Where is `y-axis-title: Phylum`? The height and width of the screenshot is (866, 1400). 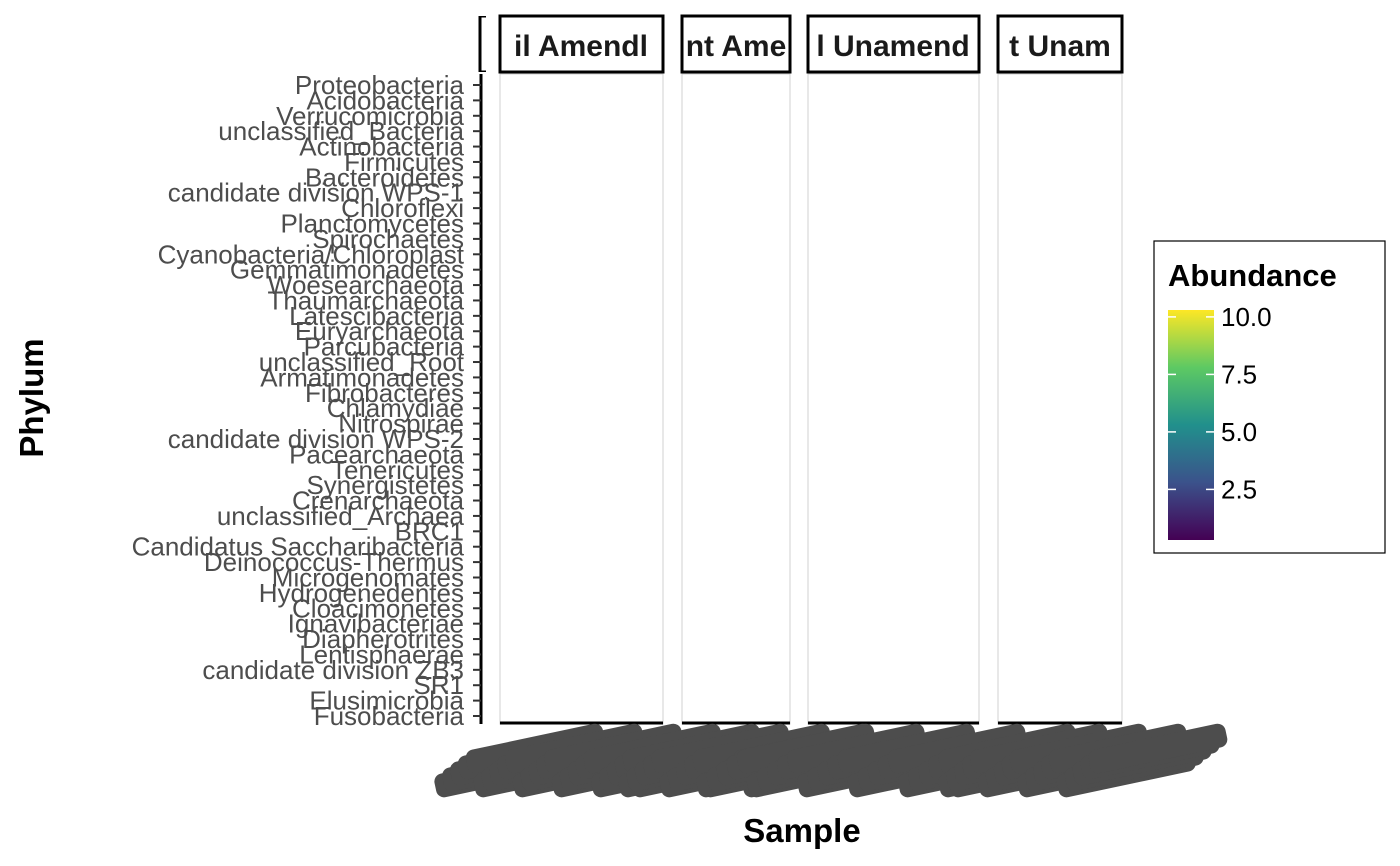 y-axis-title: Phylum is located at coordinates (31, 397).